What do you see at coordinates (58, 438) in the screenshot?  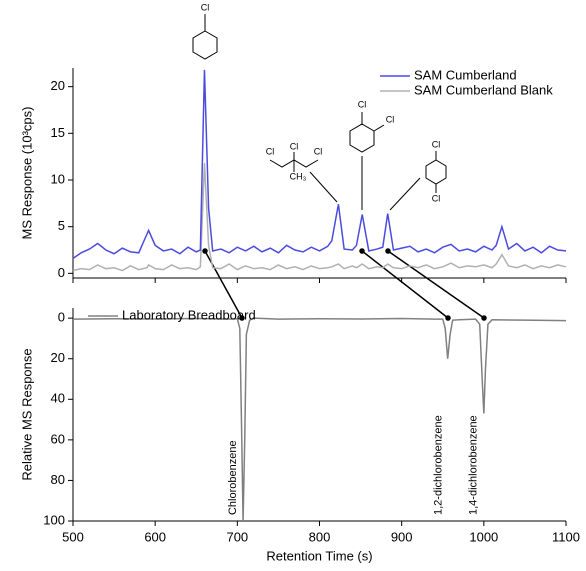 I see `y-tick-label: 60` at bounding box center [58, 438].